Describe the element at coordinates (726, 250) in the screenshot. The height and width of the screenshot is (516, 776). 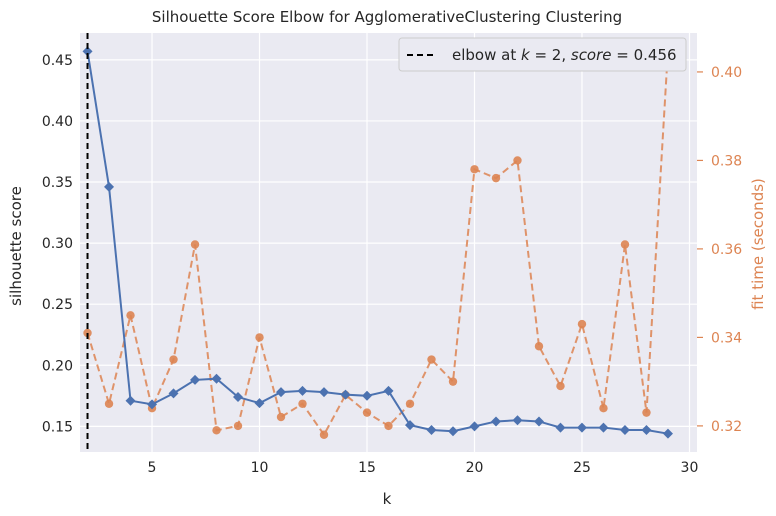
I see `y2-tick-label: 0.36` at that location.